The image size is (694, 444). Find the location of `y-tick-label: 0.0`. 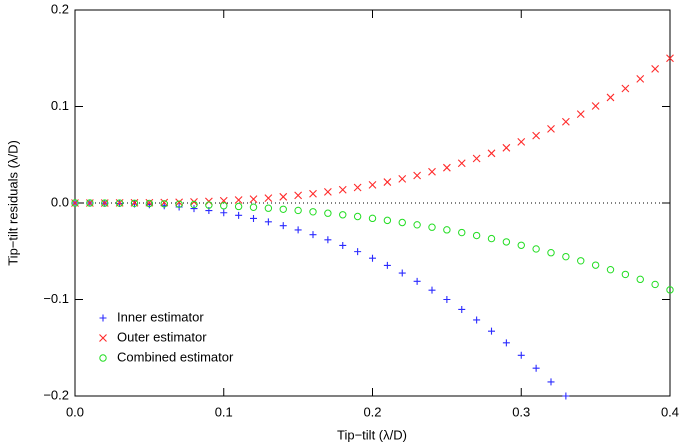

y-tick-label: 0.0 is located at coordinates (60, 201).